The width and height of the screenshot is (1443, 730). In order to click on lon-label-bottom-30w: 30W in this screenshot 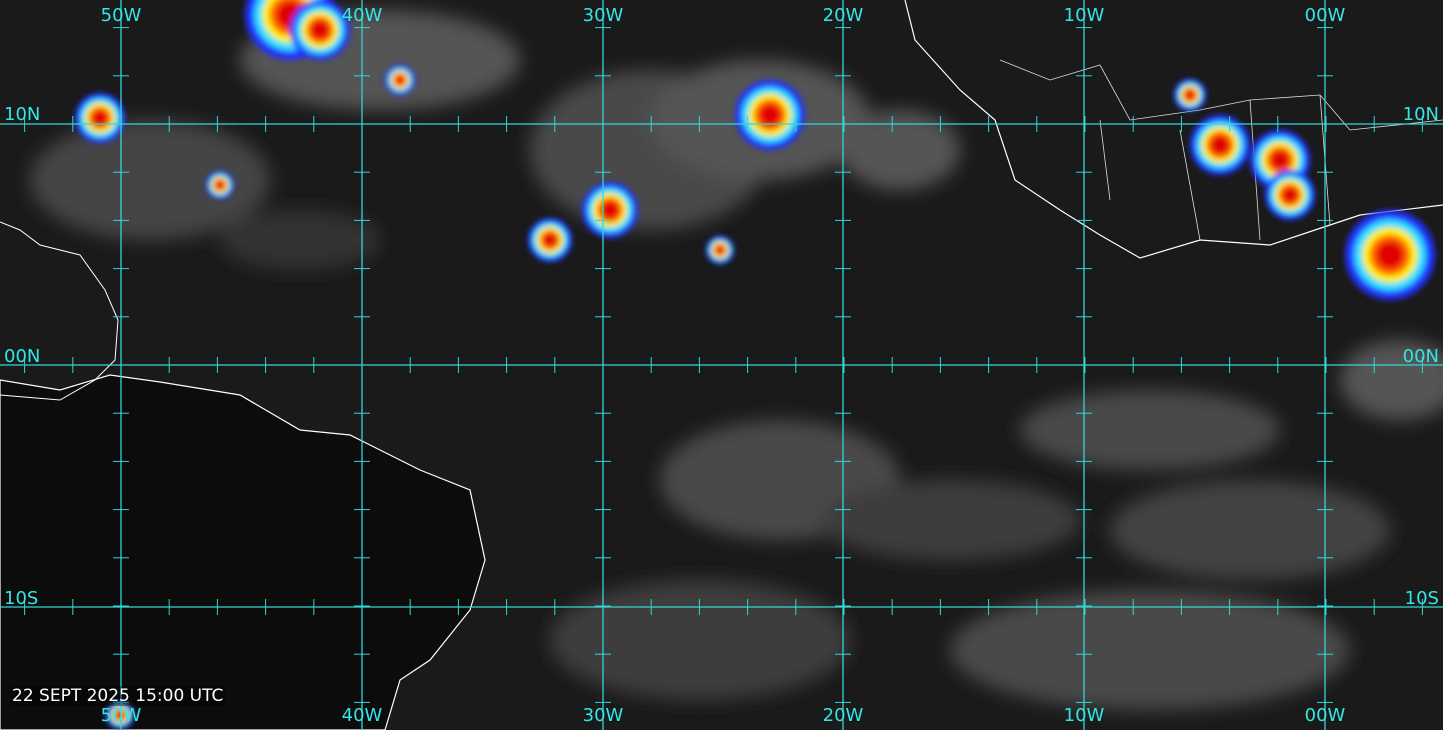, I will do `click(603, 715)`.